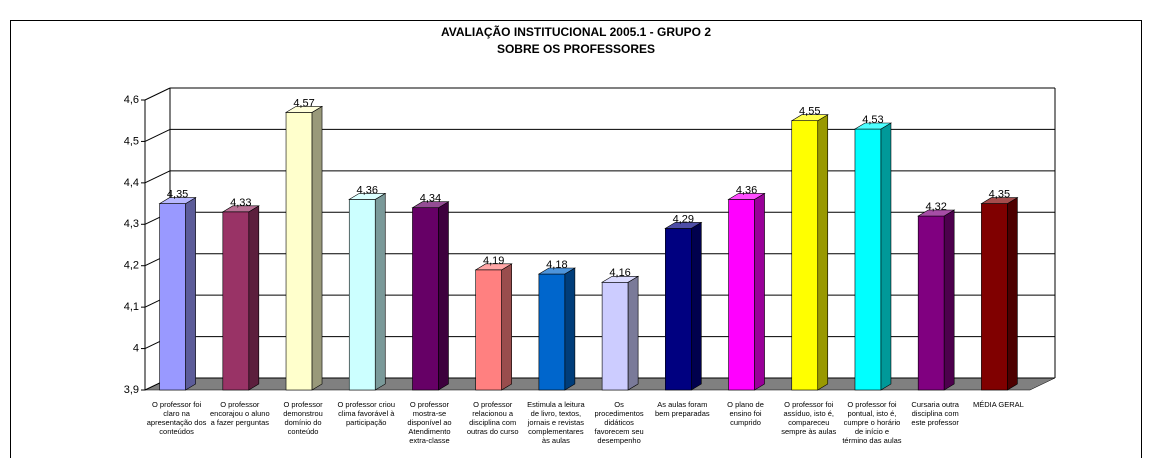 This screenshot has width=1152, height=458. Describe the element at coordinates (576, 31) in the screenshot. I see `chart-title: AVALIAÇÃO INSTITUCIONAL 2005.1 - GRUPO 2` at that location.